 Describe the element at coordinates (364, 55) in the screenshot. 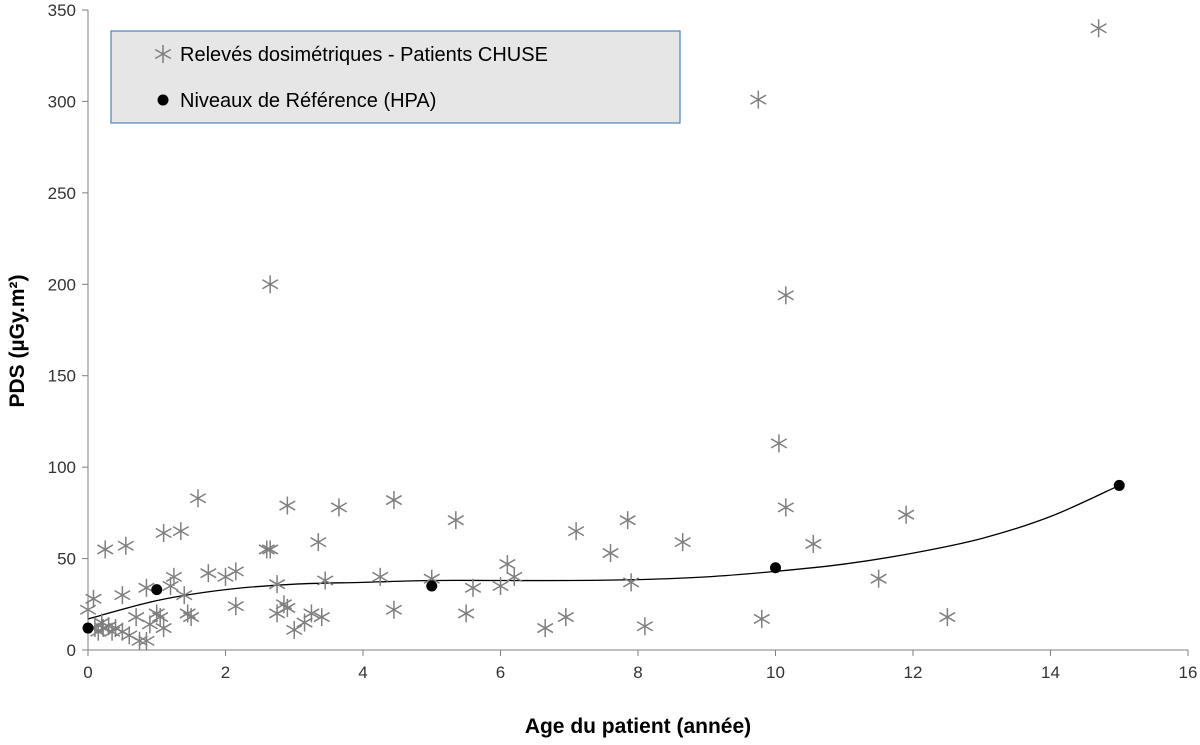

I see `legend-label-releves: Relevés dosimétriques - Patients CHUSE` at that location.